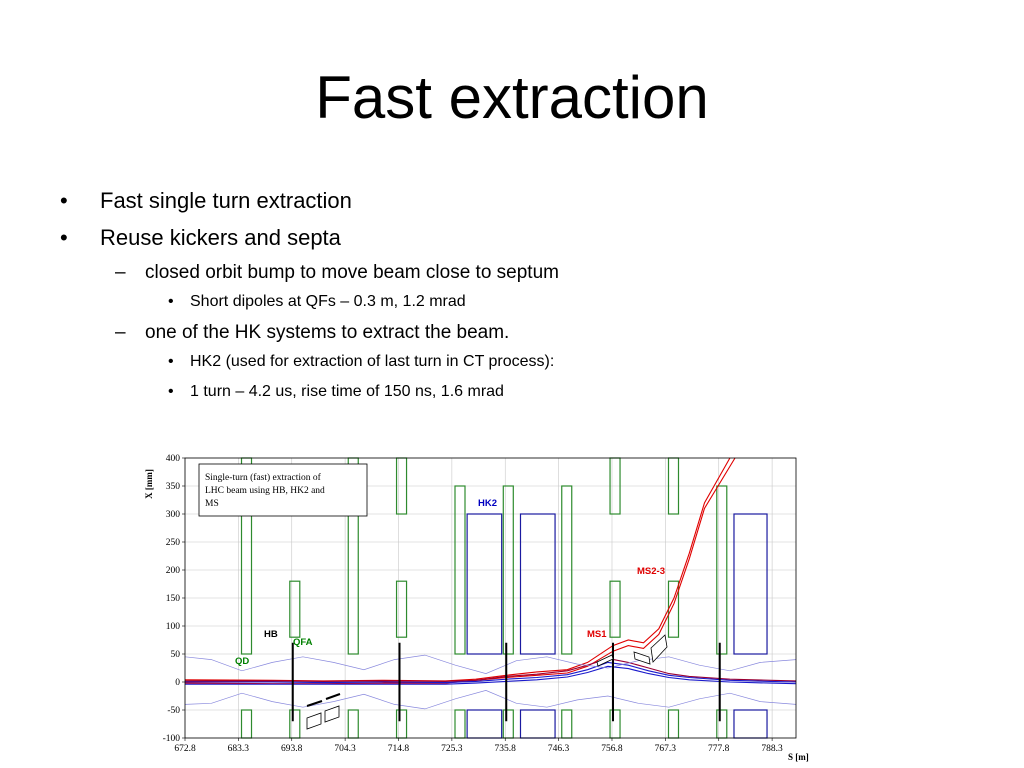  What do you see at coordinates (597, 634) in the screenshot?
I see `ms1-label: MS1` at bounding box center [597, 634].